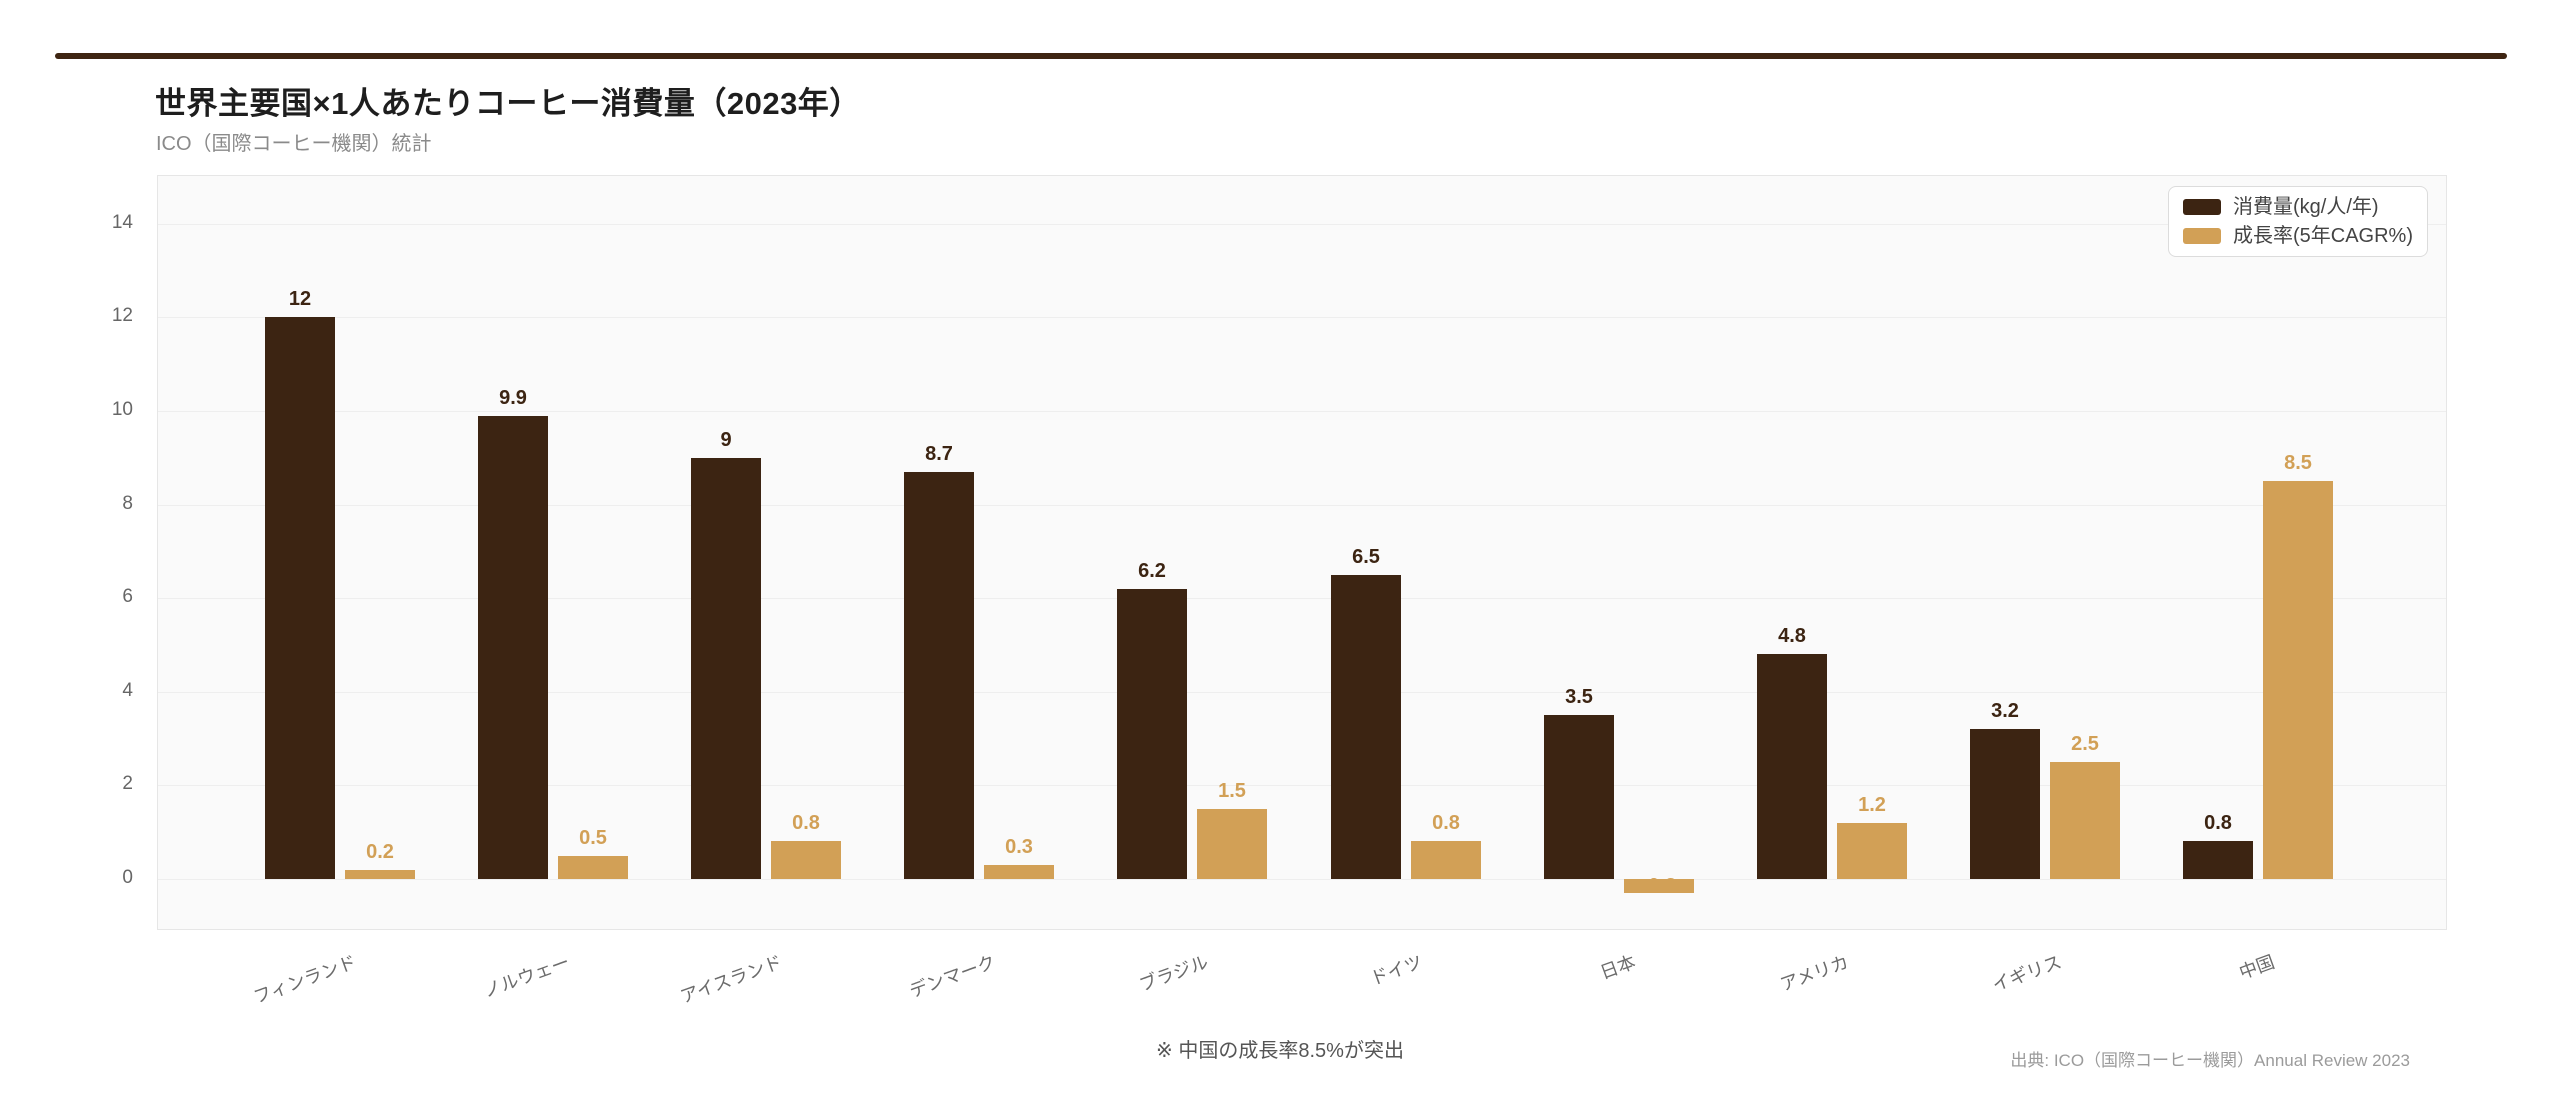  What do you see at coordinates (127, 690) in the screenshot?
I see `y-tick-label: 4` at bounding box center [127, 690].